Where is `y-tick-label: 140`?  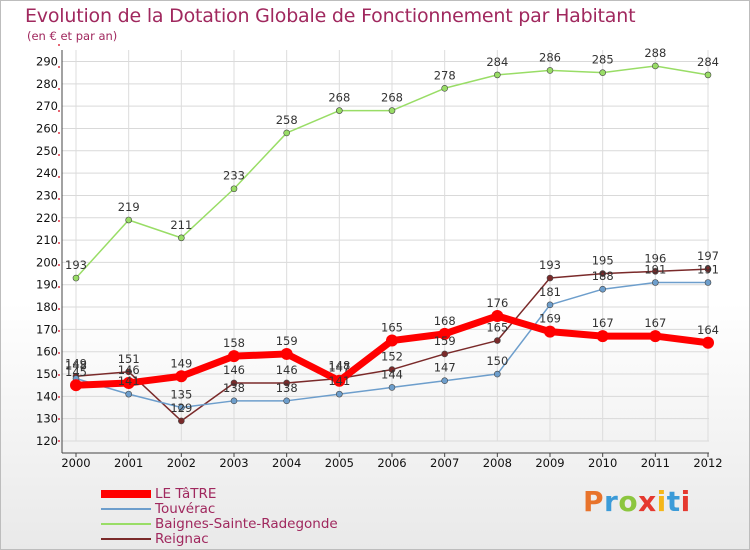
y-tick-label: 140 is located at coordinates (47, 396).